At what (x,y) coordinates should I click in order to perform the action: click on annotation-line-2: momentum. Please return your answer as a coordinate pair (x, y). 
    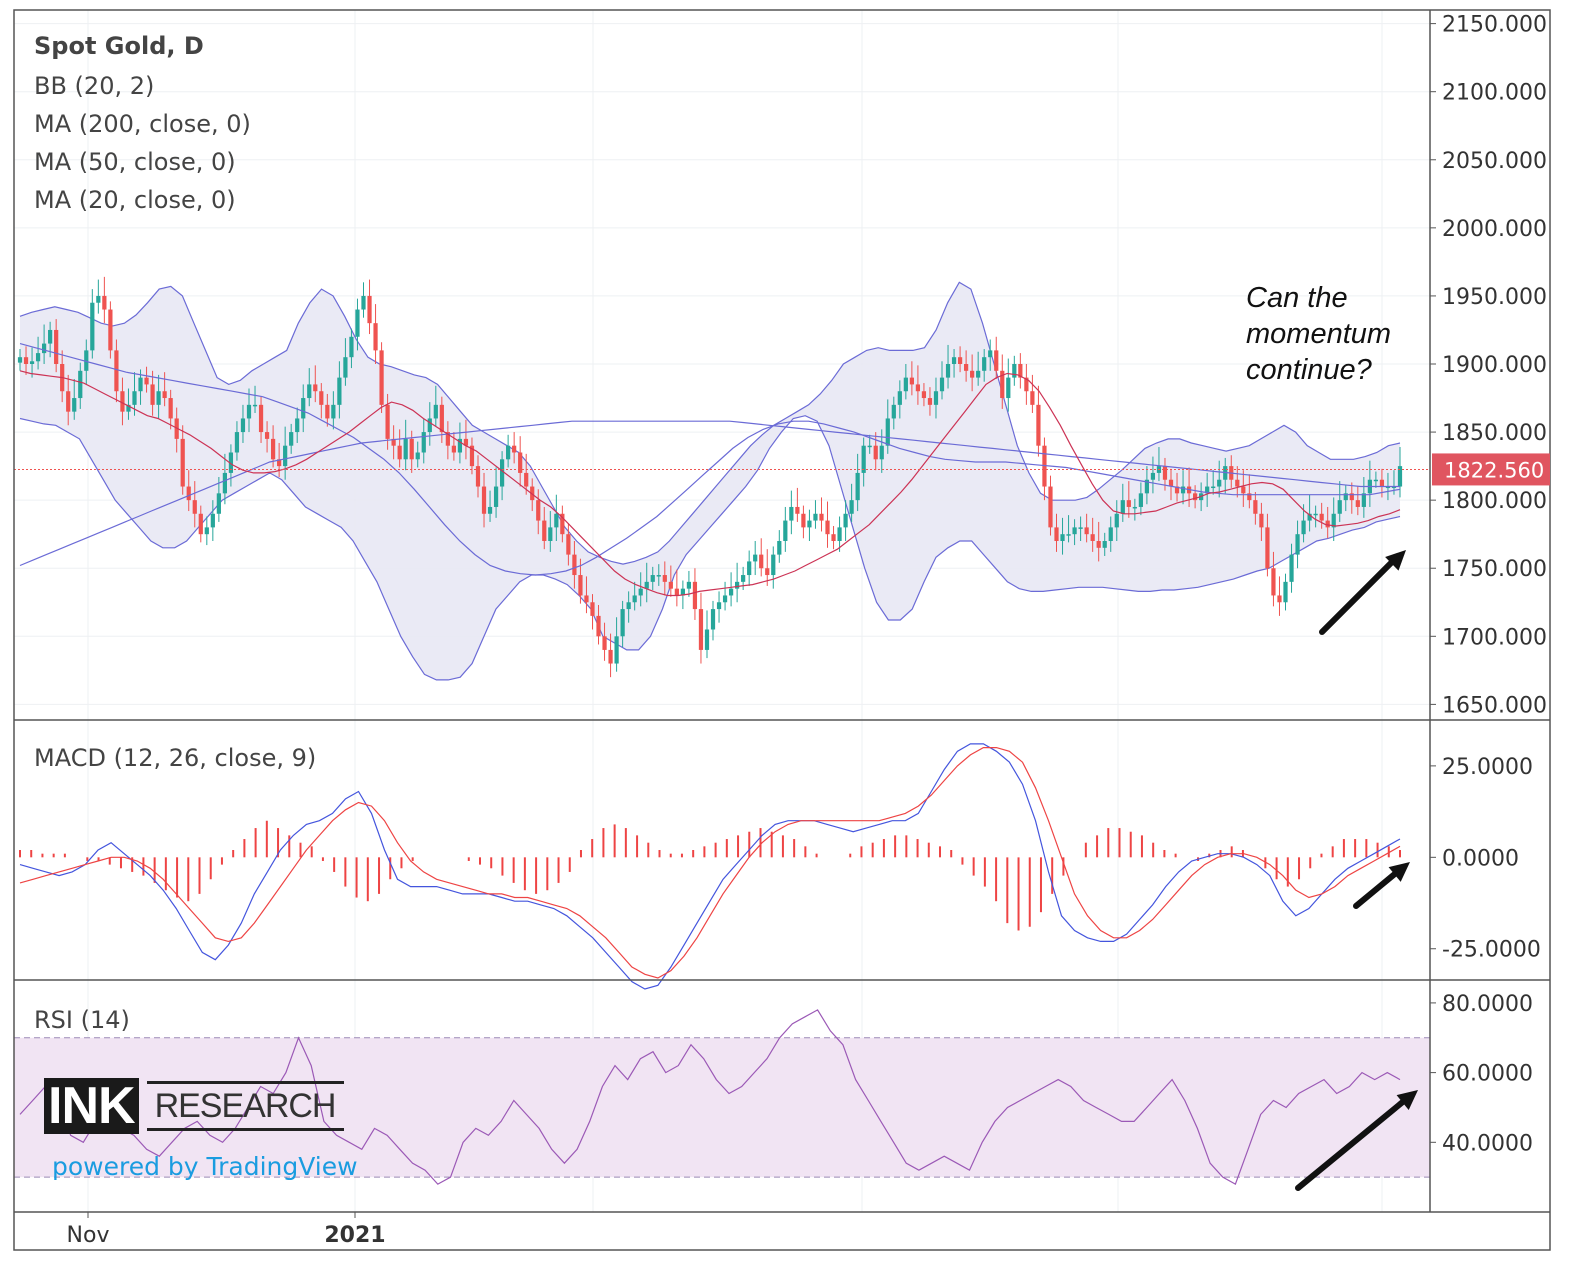
    Looking at the image, I should click on (1319, 334).